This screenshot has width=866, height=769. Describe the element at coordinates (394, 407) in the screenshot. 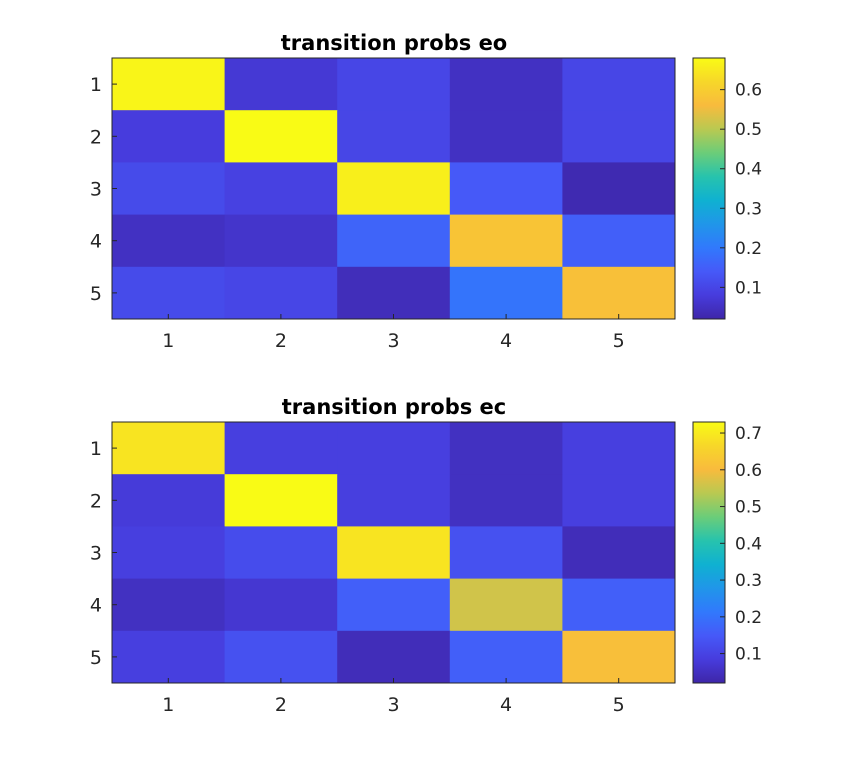

I see `chart-title: transition probs ec` at that location.